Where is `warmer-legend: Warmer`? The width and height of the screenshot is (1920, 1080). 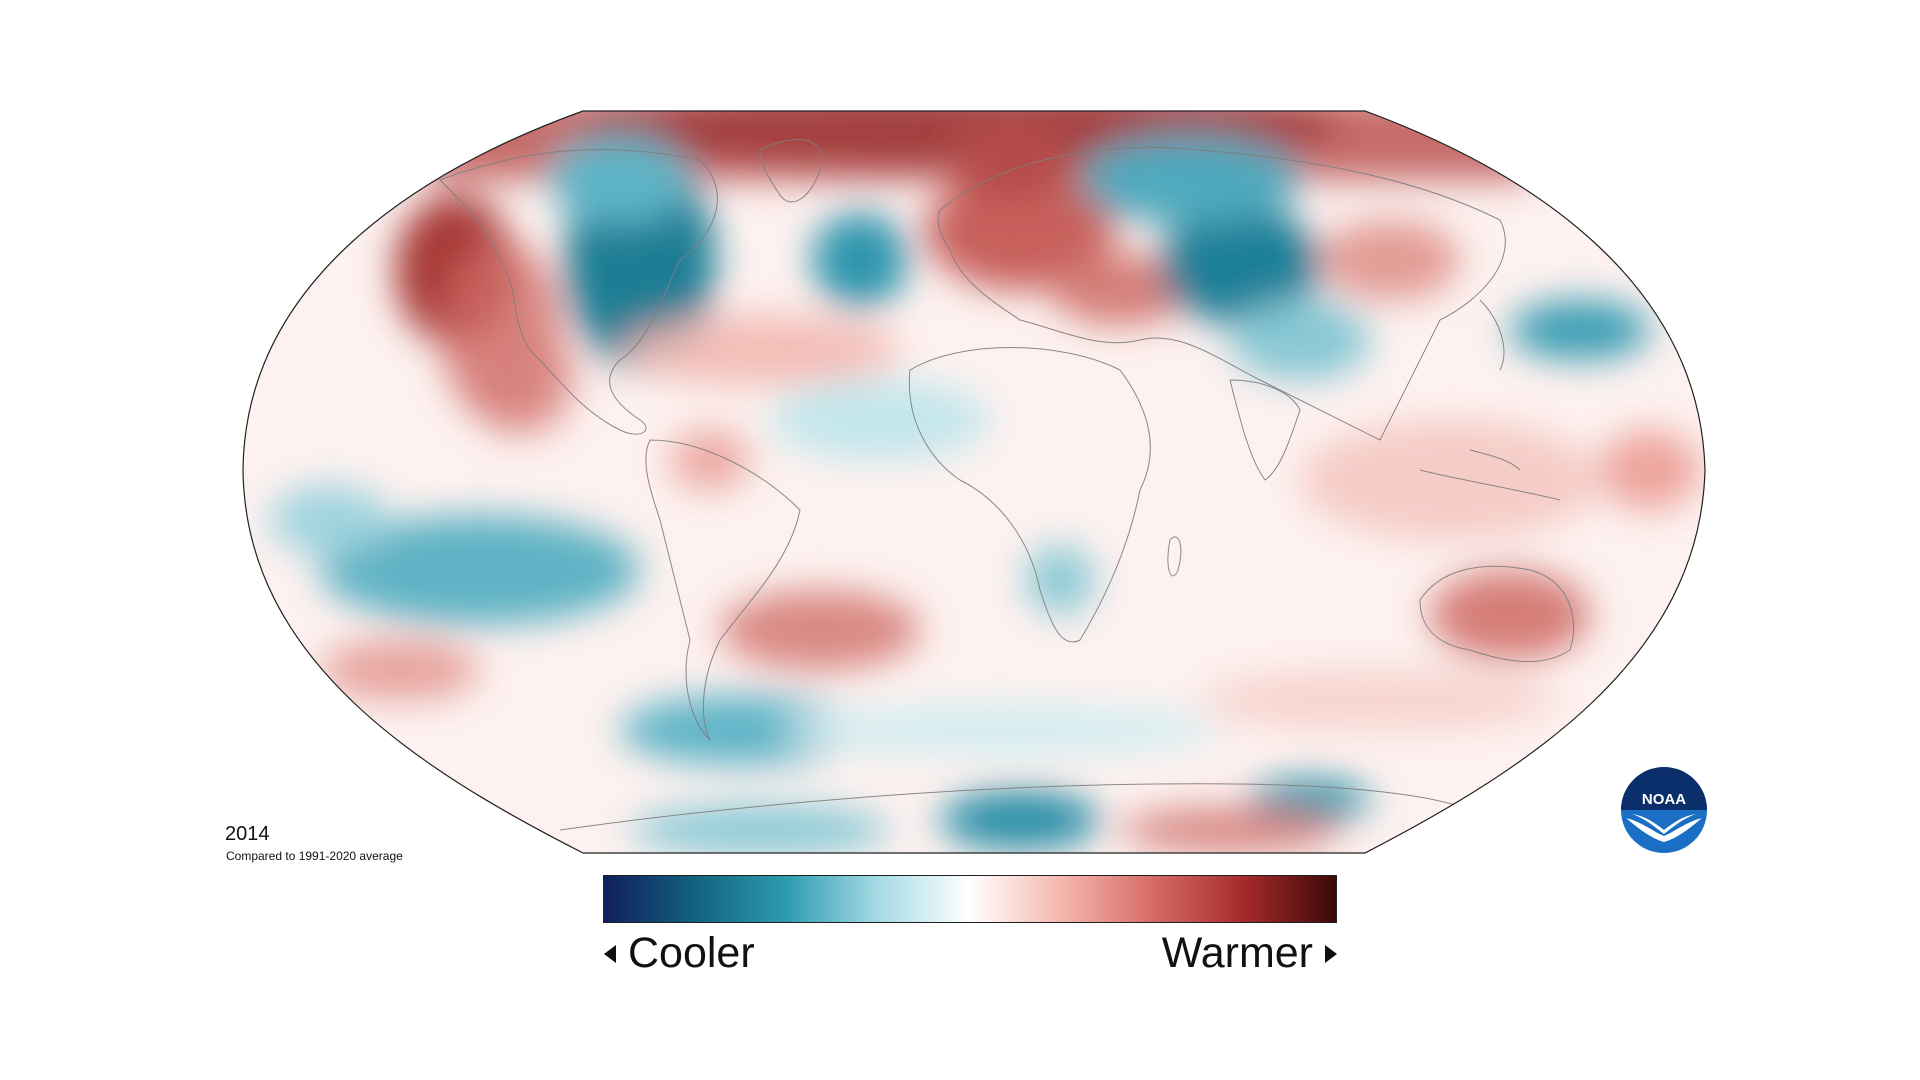
warmer-legend: Warmer is located at coordinates (1249, 953).